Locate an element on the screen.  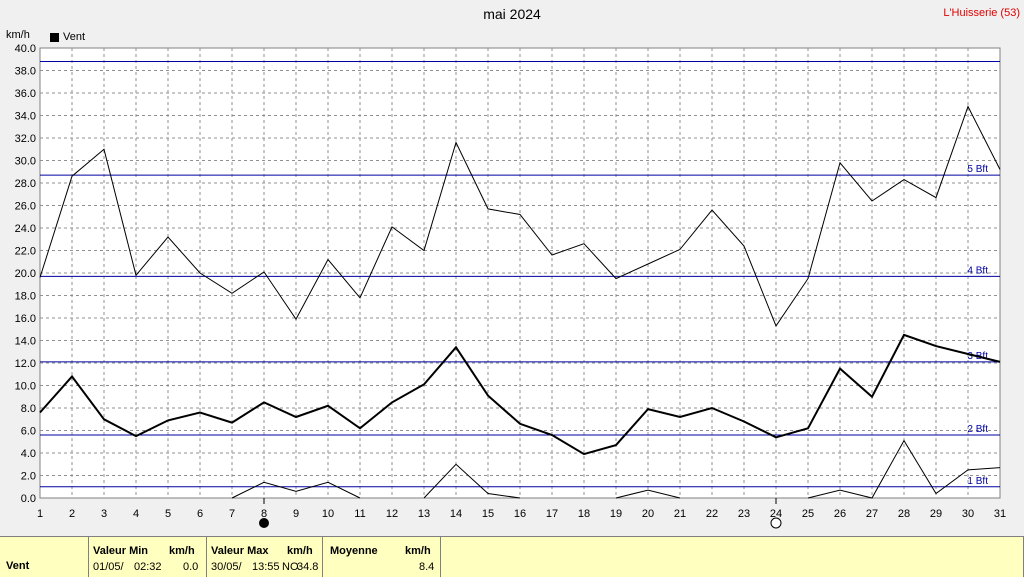
max-date: 30/05/ is located at coordinates (226, 567).